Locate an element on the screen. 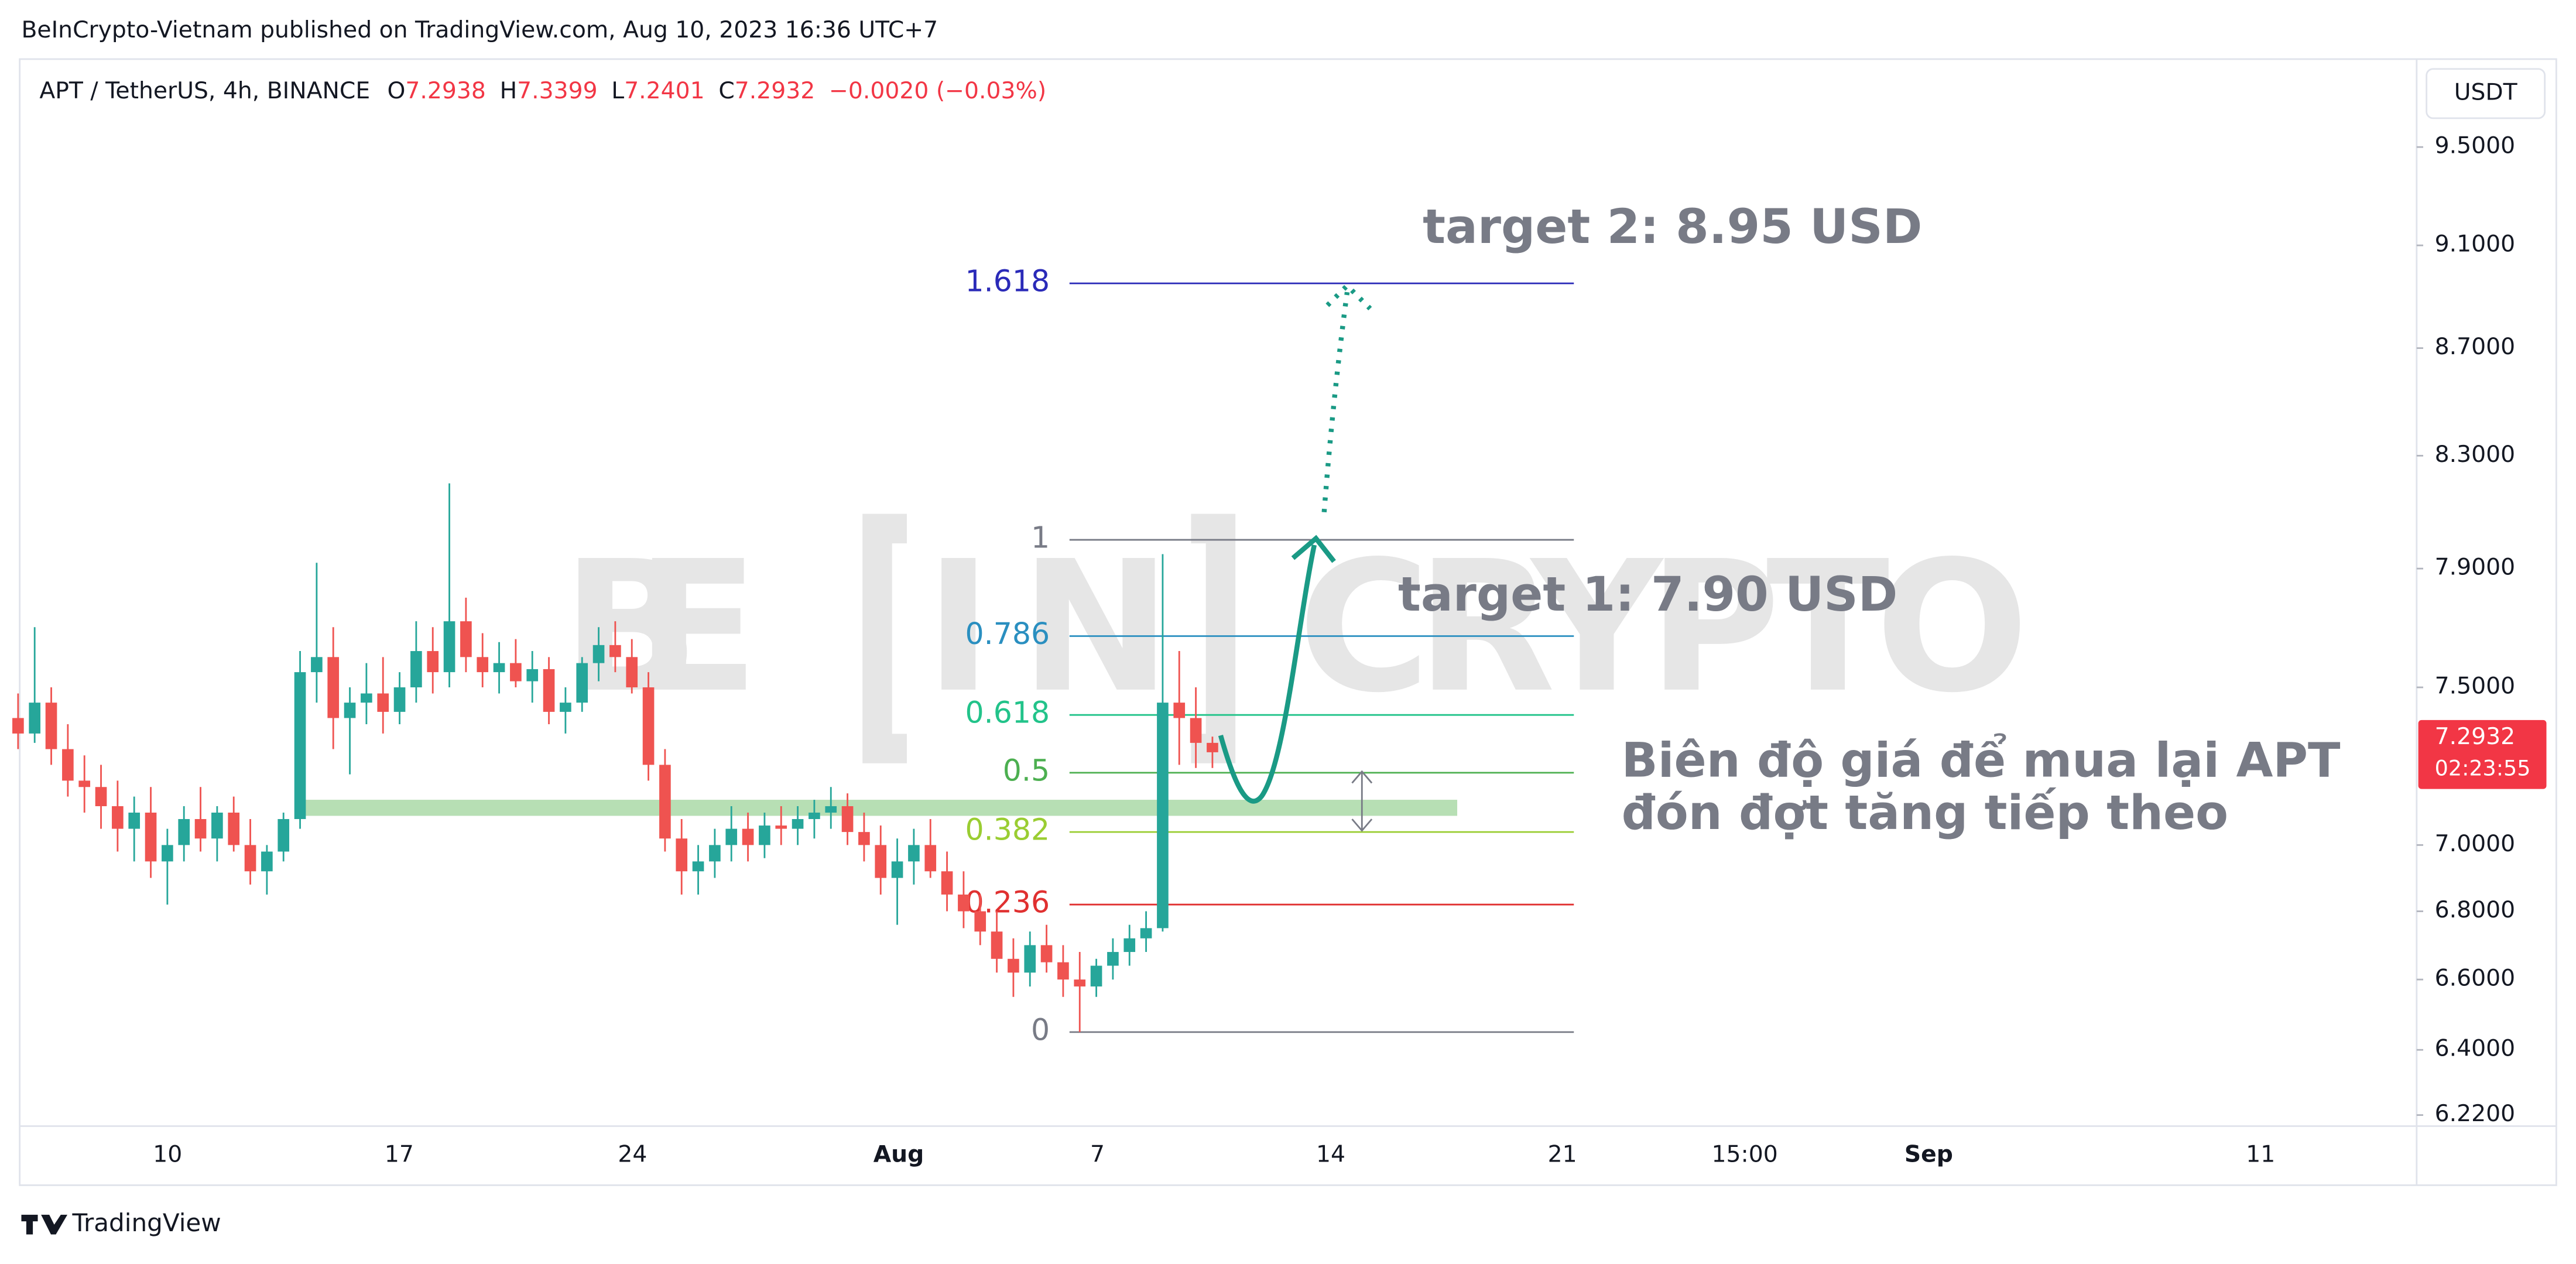 The width and height of the screenshot is (2576, 1264). currency-button is located at coordinates (2486, 93).